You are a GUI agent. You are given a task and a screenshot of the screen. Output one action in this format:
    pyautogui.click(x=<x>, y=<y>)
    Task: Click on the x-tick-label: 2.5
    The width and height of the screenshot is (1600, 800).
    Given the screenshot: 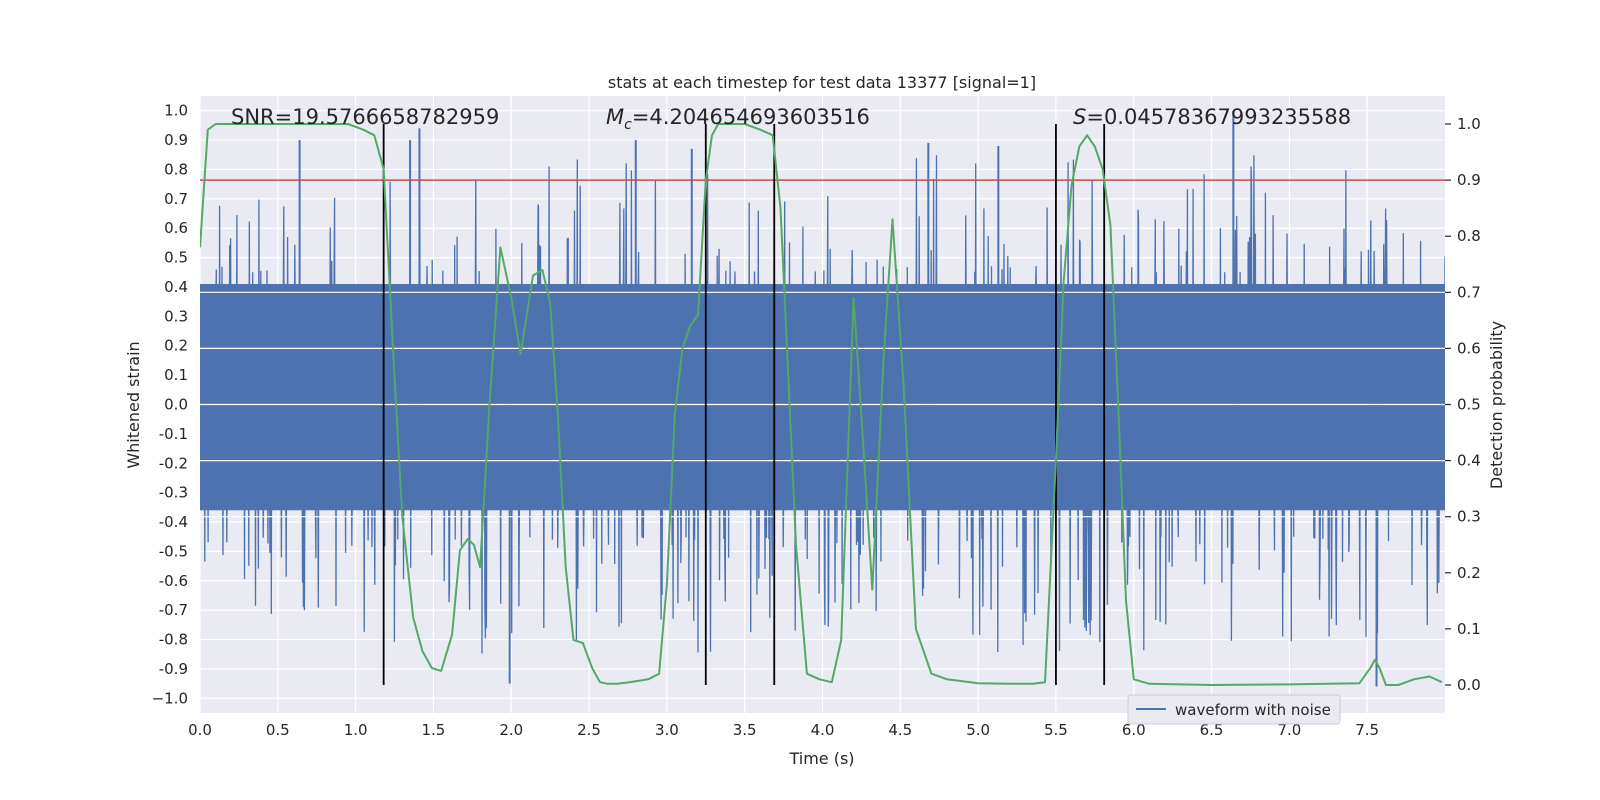 What is the action you would take?
    pyautogui.click(x=589, y=730)
    